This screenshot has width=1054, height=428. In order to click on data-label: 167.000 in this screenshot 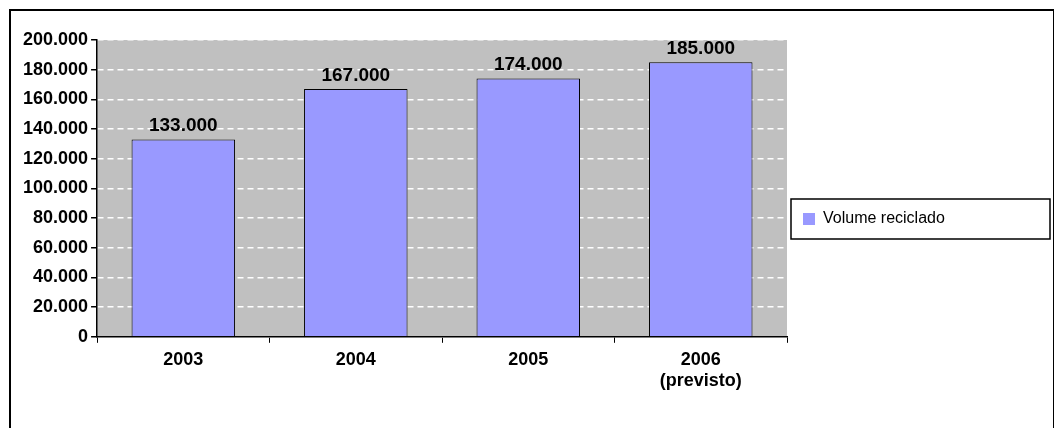, I will do `click(356, 74)`.